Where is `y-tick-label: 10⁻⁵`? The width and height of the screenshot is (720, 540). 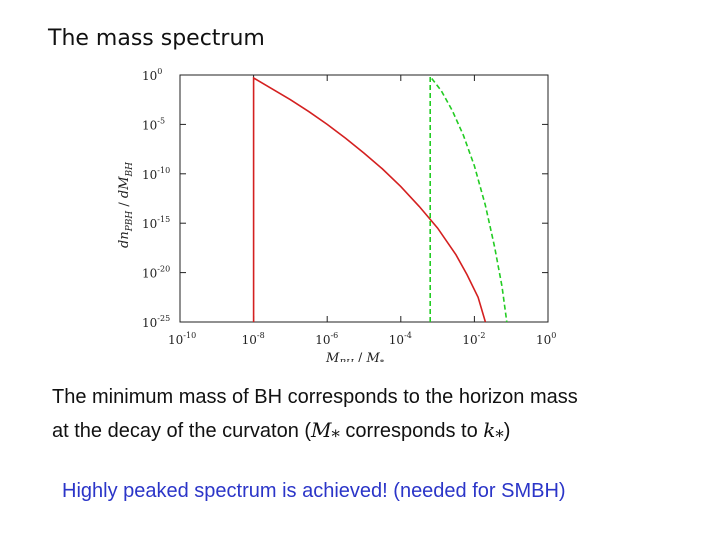
y-tick-label: 10⁻⁵ is located at coordinates (153, 124).